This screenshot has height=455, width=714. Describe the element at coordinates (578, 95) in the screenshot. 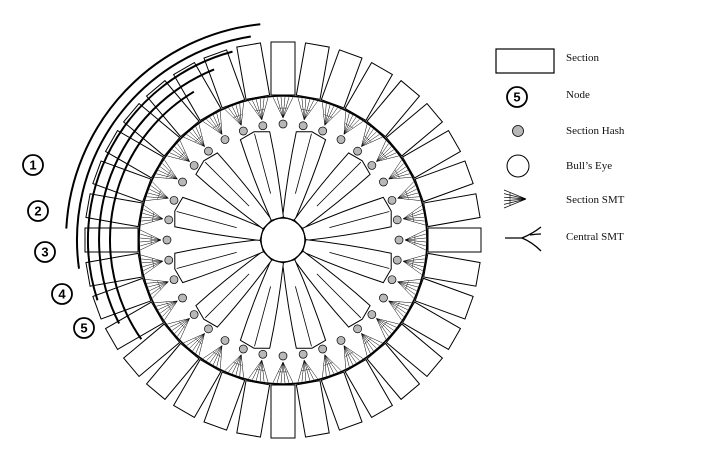

I see `legend-node-label: Node` at that location.